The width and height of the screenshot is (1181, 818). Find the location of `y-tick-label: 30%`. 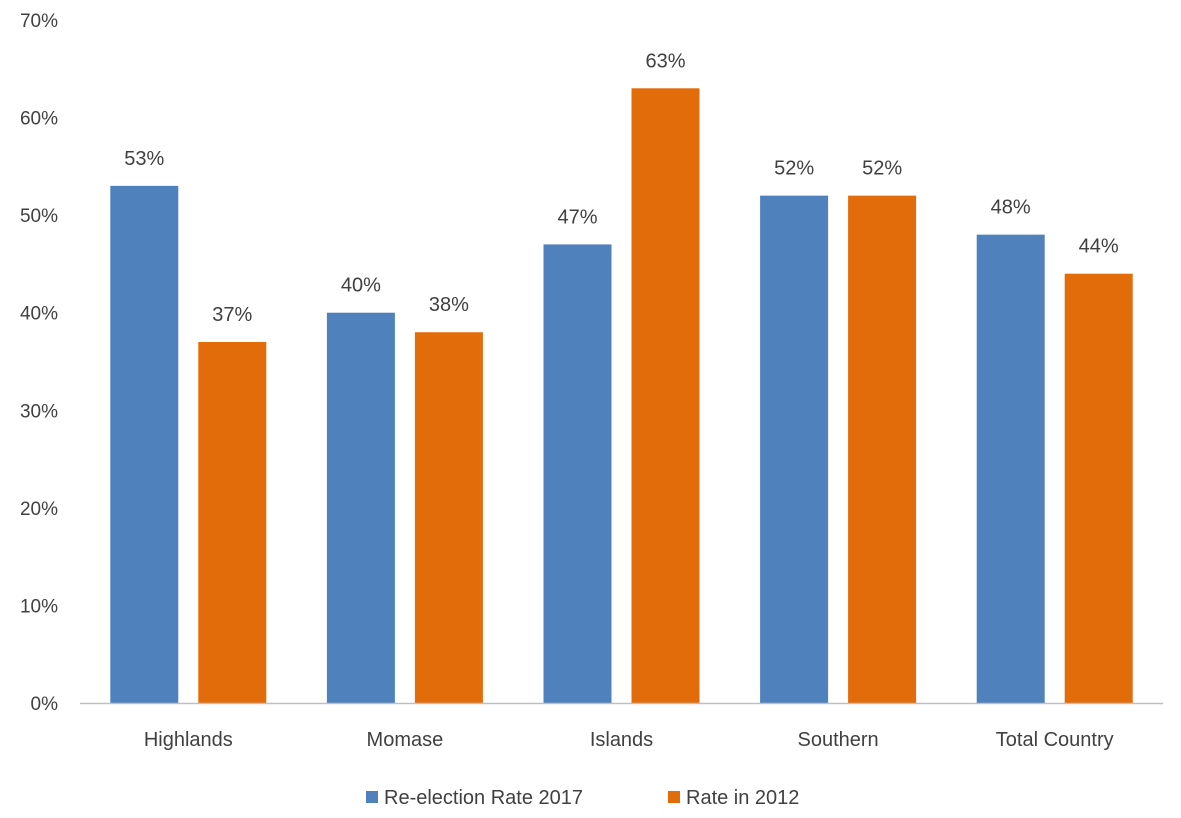

y-tick-label: 30% is located at coordinates (39, 411).